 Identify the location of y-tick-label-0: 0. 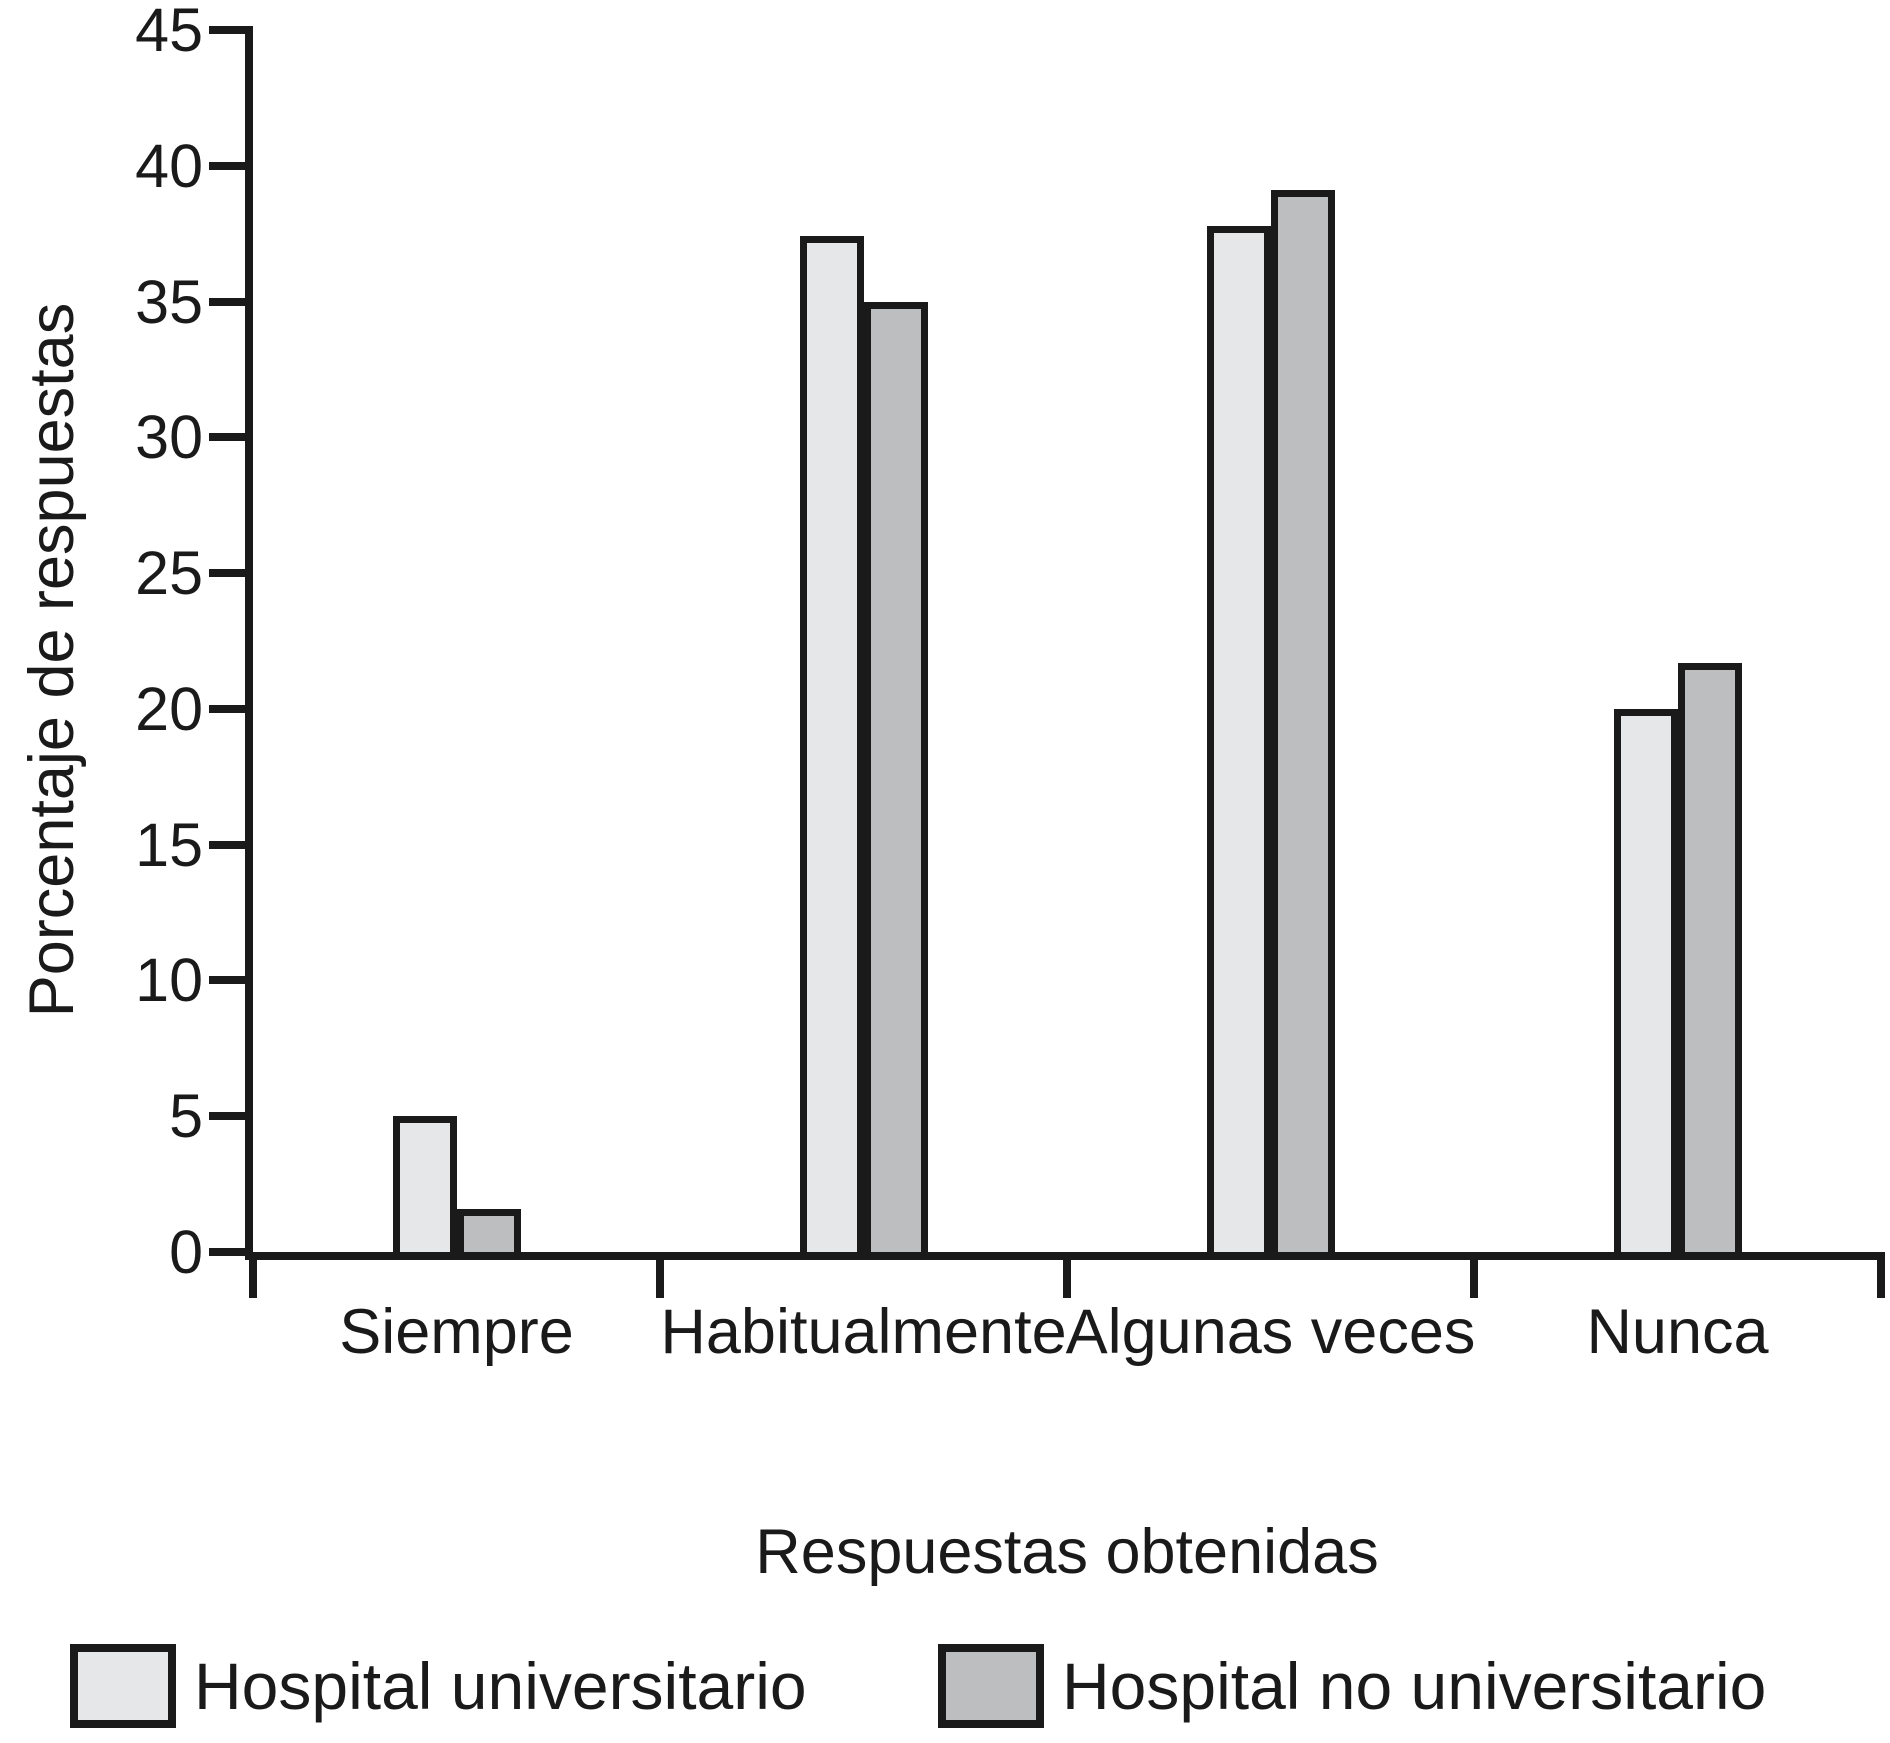
(186, 1252).